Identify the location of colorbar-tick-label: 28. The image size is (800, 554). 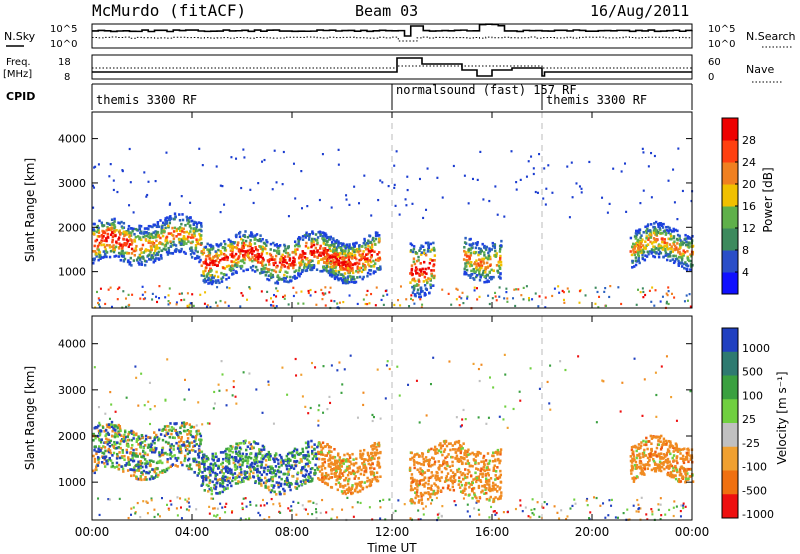
(749, 140).